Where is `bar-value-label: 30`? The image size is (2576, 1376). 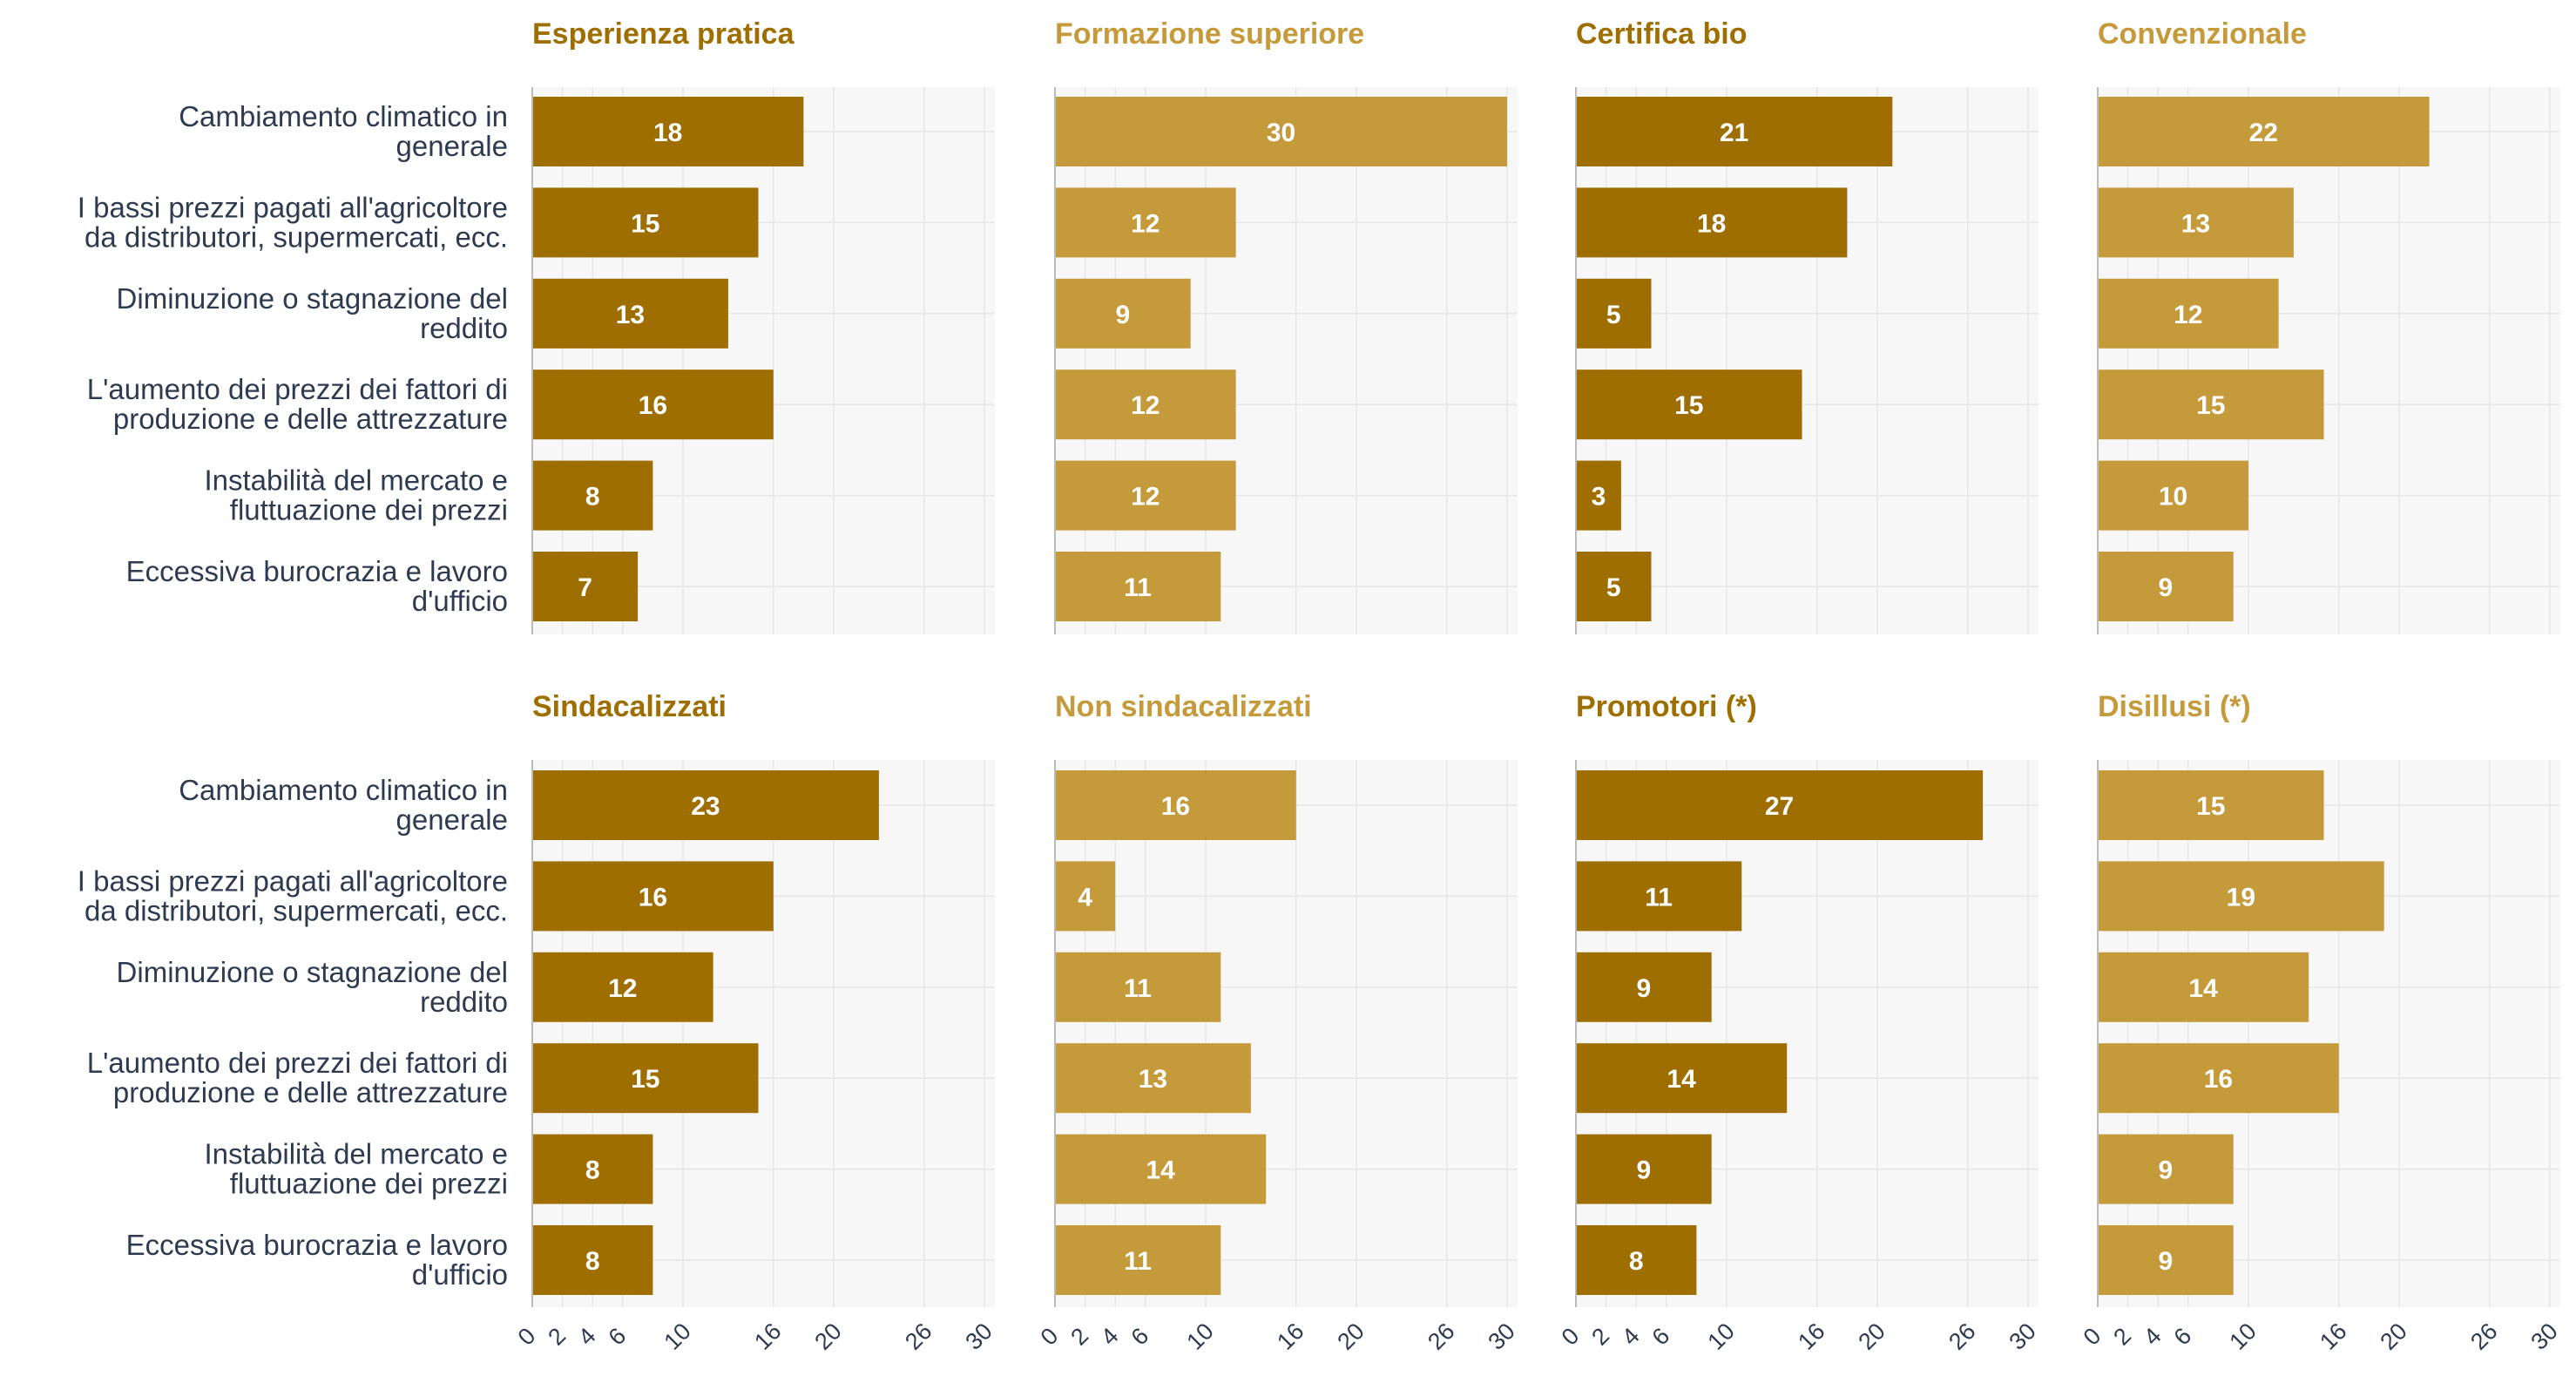 bar-value-label: 30 is located at coordinates (1281, 133).